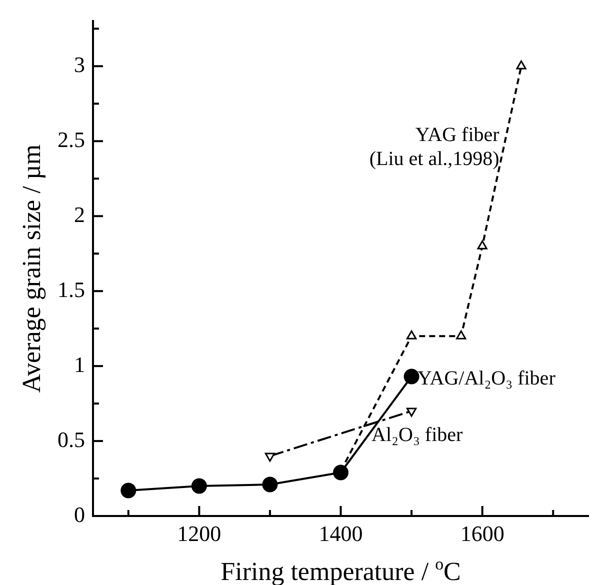 The width and height of the screenshot is (597, 585). What do you see at coordinates (71, 289) in the screenshot?
I see `y-tick-label: 1.5` at bounding box center [71, 289].